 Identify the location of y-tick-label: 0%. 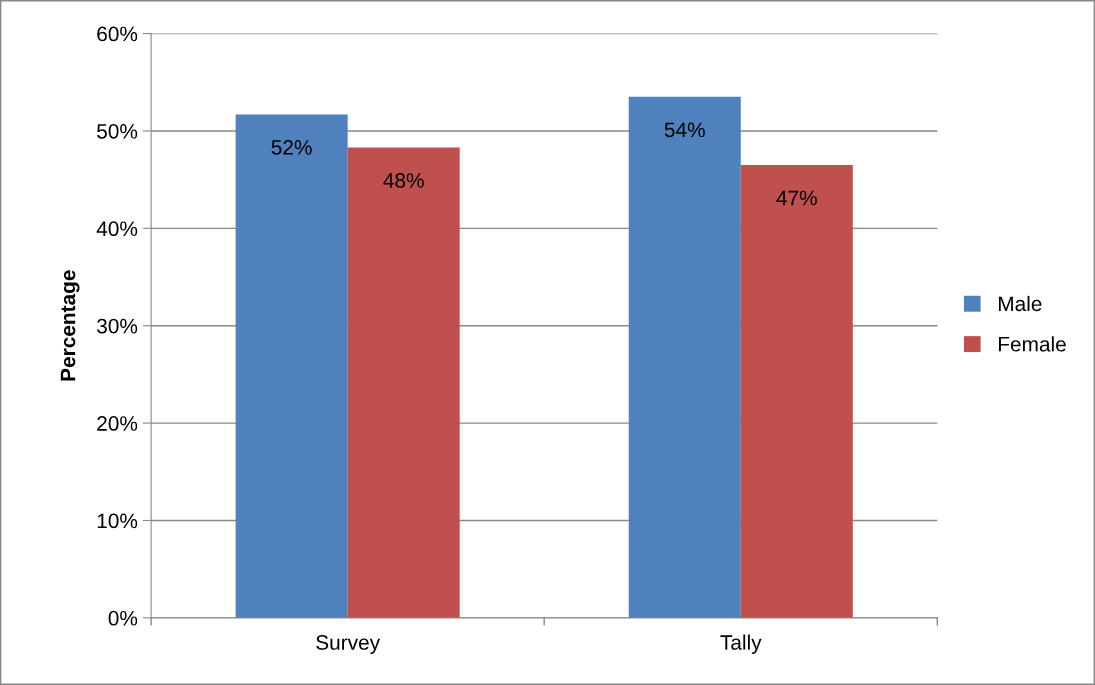
(123, 618).